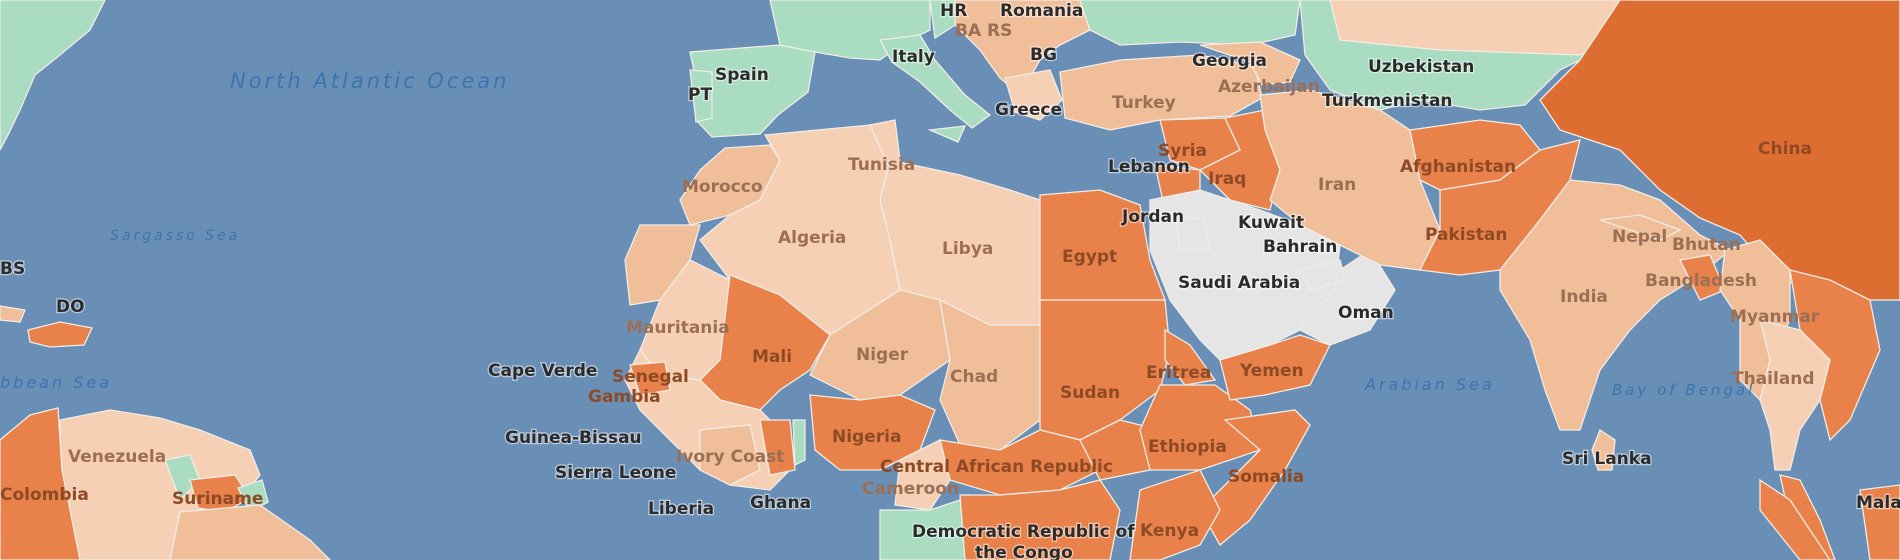 This screenshot has height=560, width=1900. I want to click on sri-lanka-region, so click(1603, 450).